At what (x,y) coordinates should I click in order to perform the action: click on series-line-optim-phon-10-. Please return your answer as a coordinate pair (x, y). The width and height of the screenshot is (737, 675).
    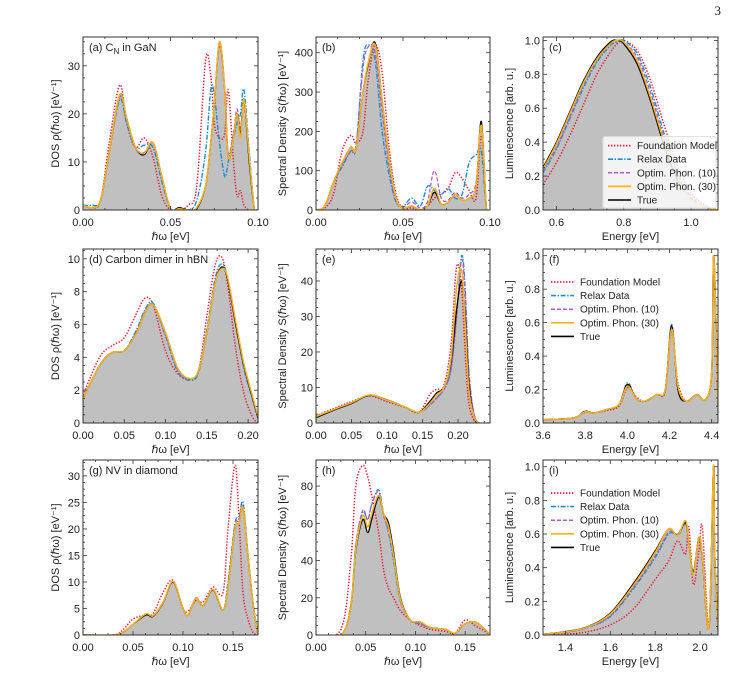
    Looking at the image, I should click on (403, 126).